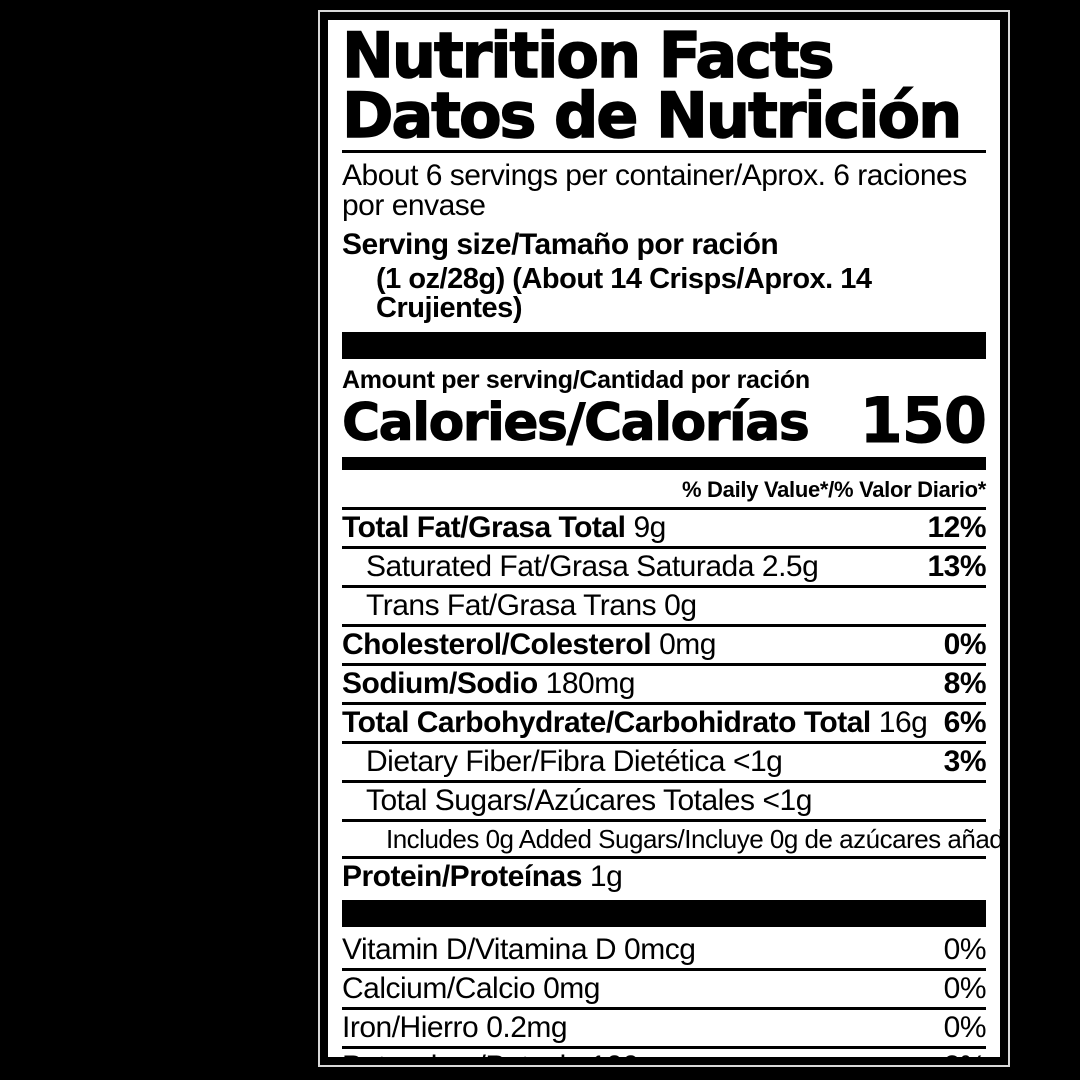  Describe the element at coordinates (652, 115) in the screenshot. I see `label-title-es: Datos de Nutrición` at that location.